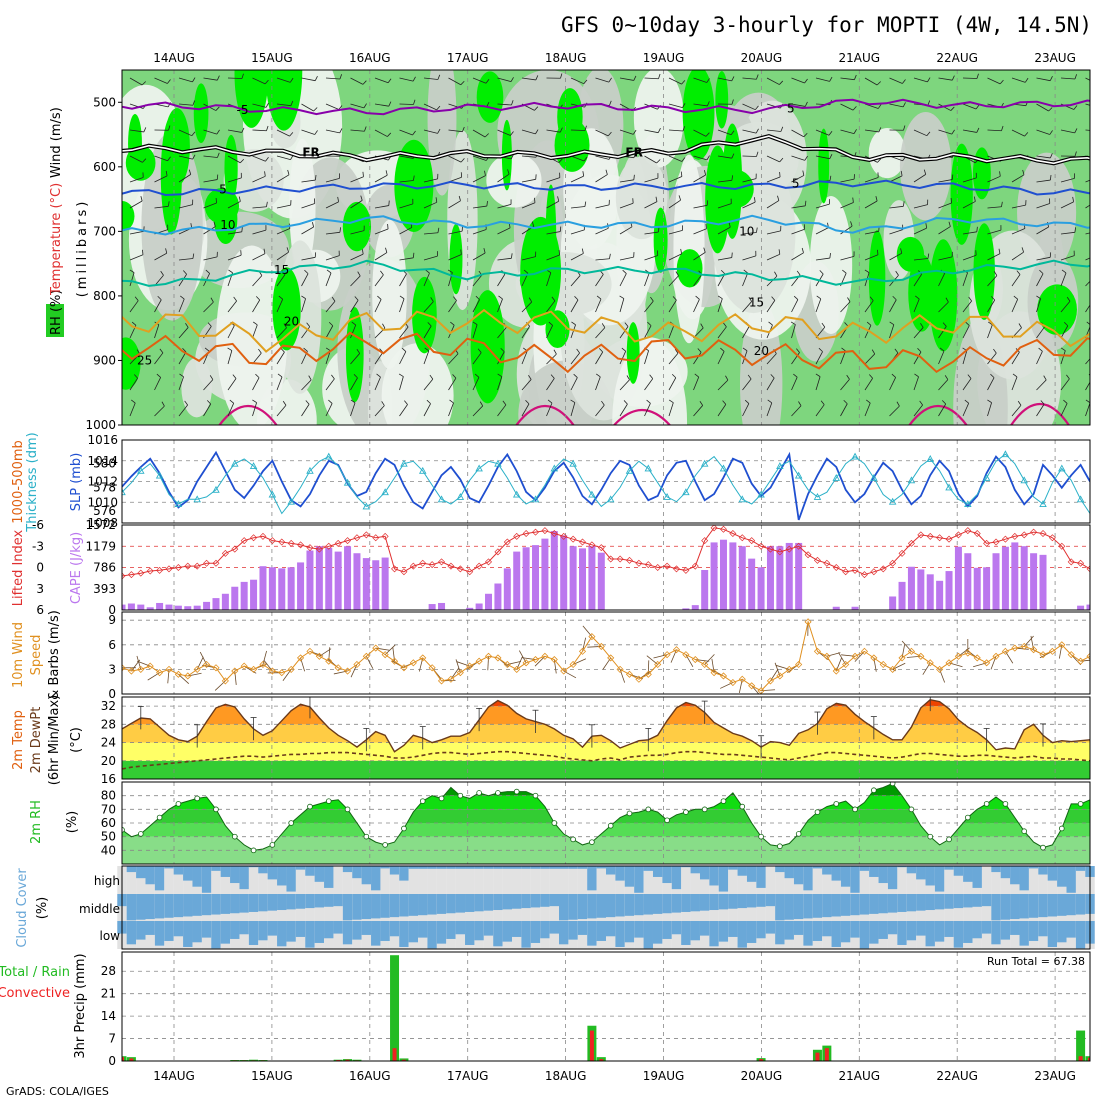  Describe the element at coordinates (442, 133) in the screenshot. I see `rh-dry-area` at that location.